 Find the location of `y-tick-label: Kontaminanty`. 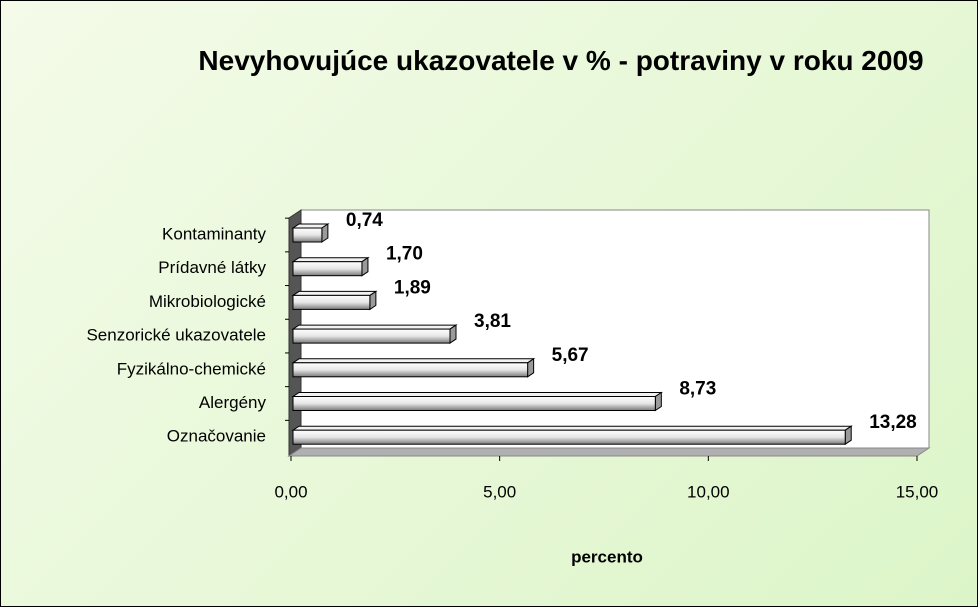

y-tick-label: Kontaminanty is located at coordinates (214, 233).